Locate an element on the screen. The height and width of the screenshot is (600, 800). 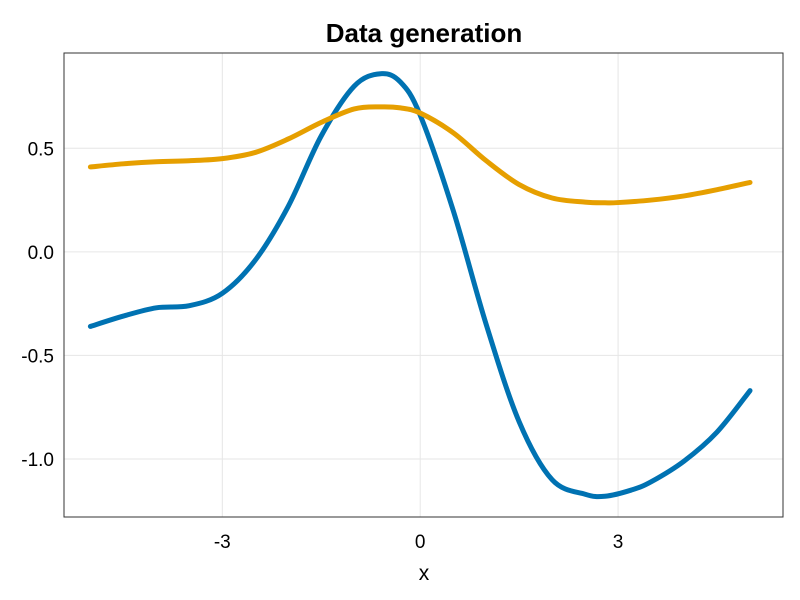
y-tick-label: 0.0 is located at coordinates (41, 253).